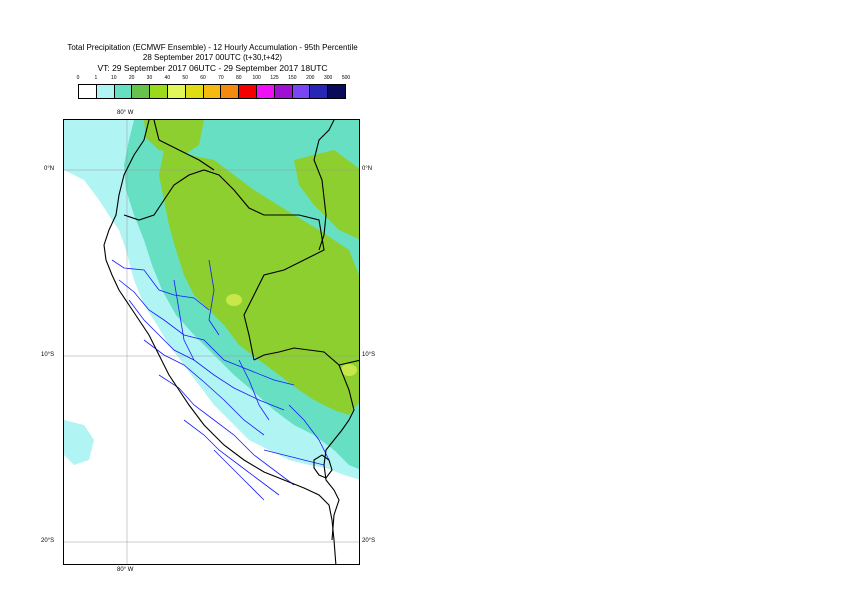  What do you see at coordinates (369, 541) in the screenshot?
I see `lat-label-20s-right: 20°S` at bounding box center [369, 541].